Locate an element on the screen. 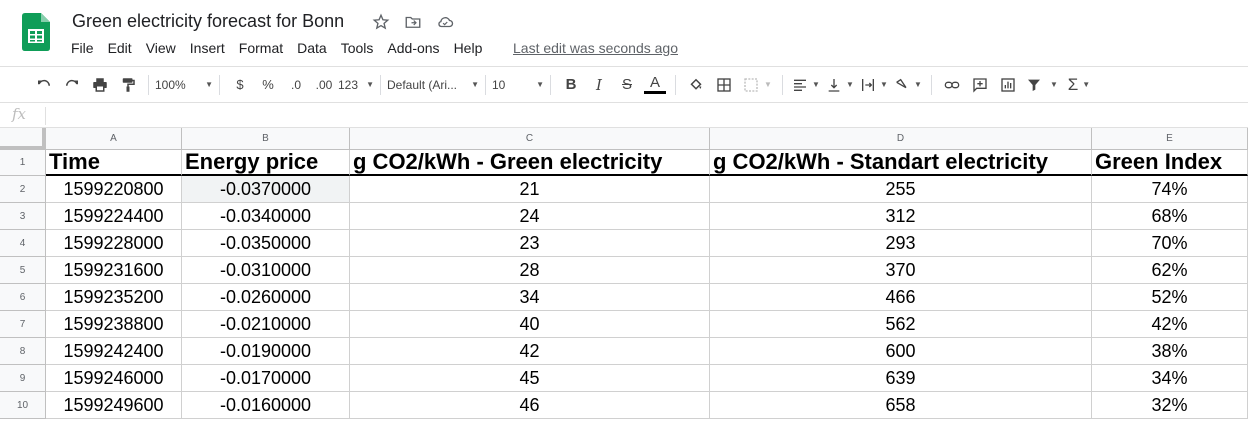 The image size is (1248, 429). table-cell: -0.0260000 is located at coordinates (266, 297).